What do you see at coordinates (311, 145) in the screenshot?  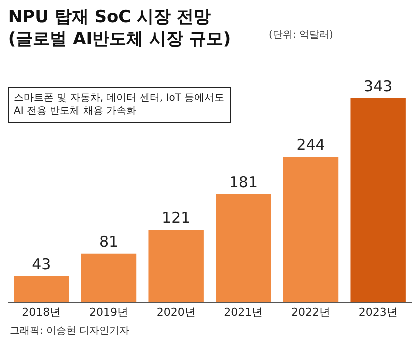 I see `data-label: 244` at bounding box center [311, 145].